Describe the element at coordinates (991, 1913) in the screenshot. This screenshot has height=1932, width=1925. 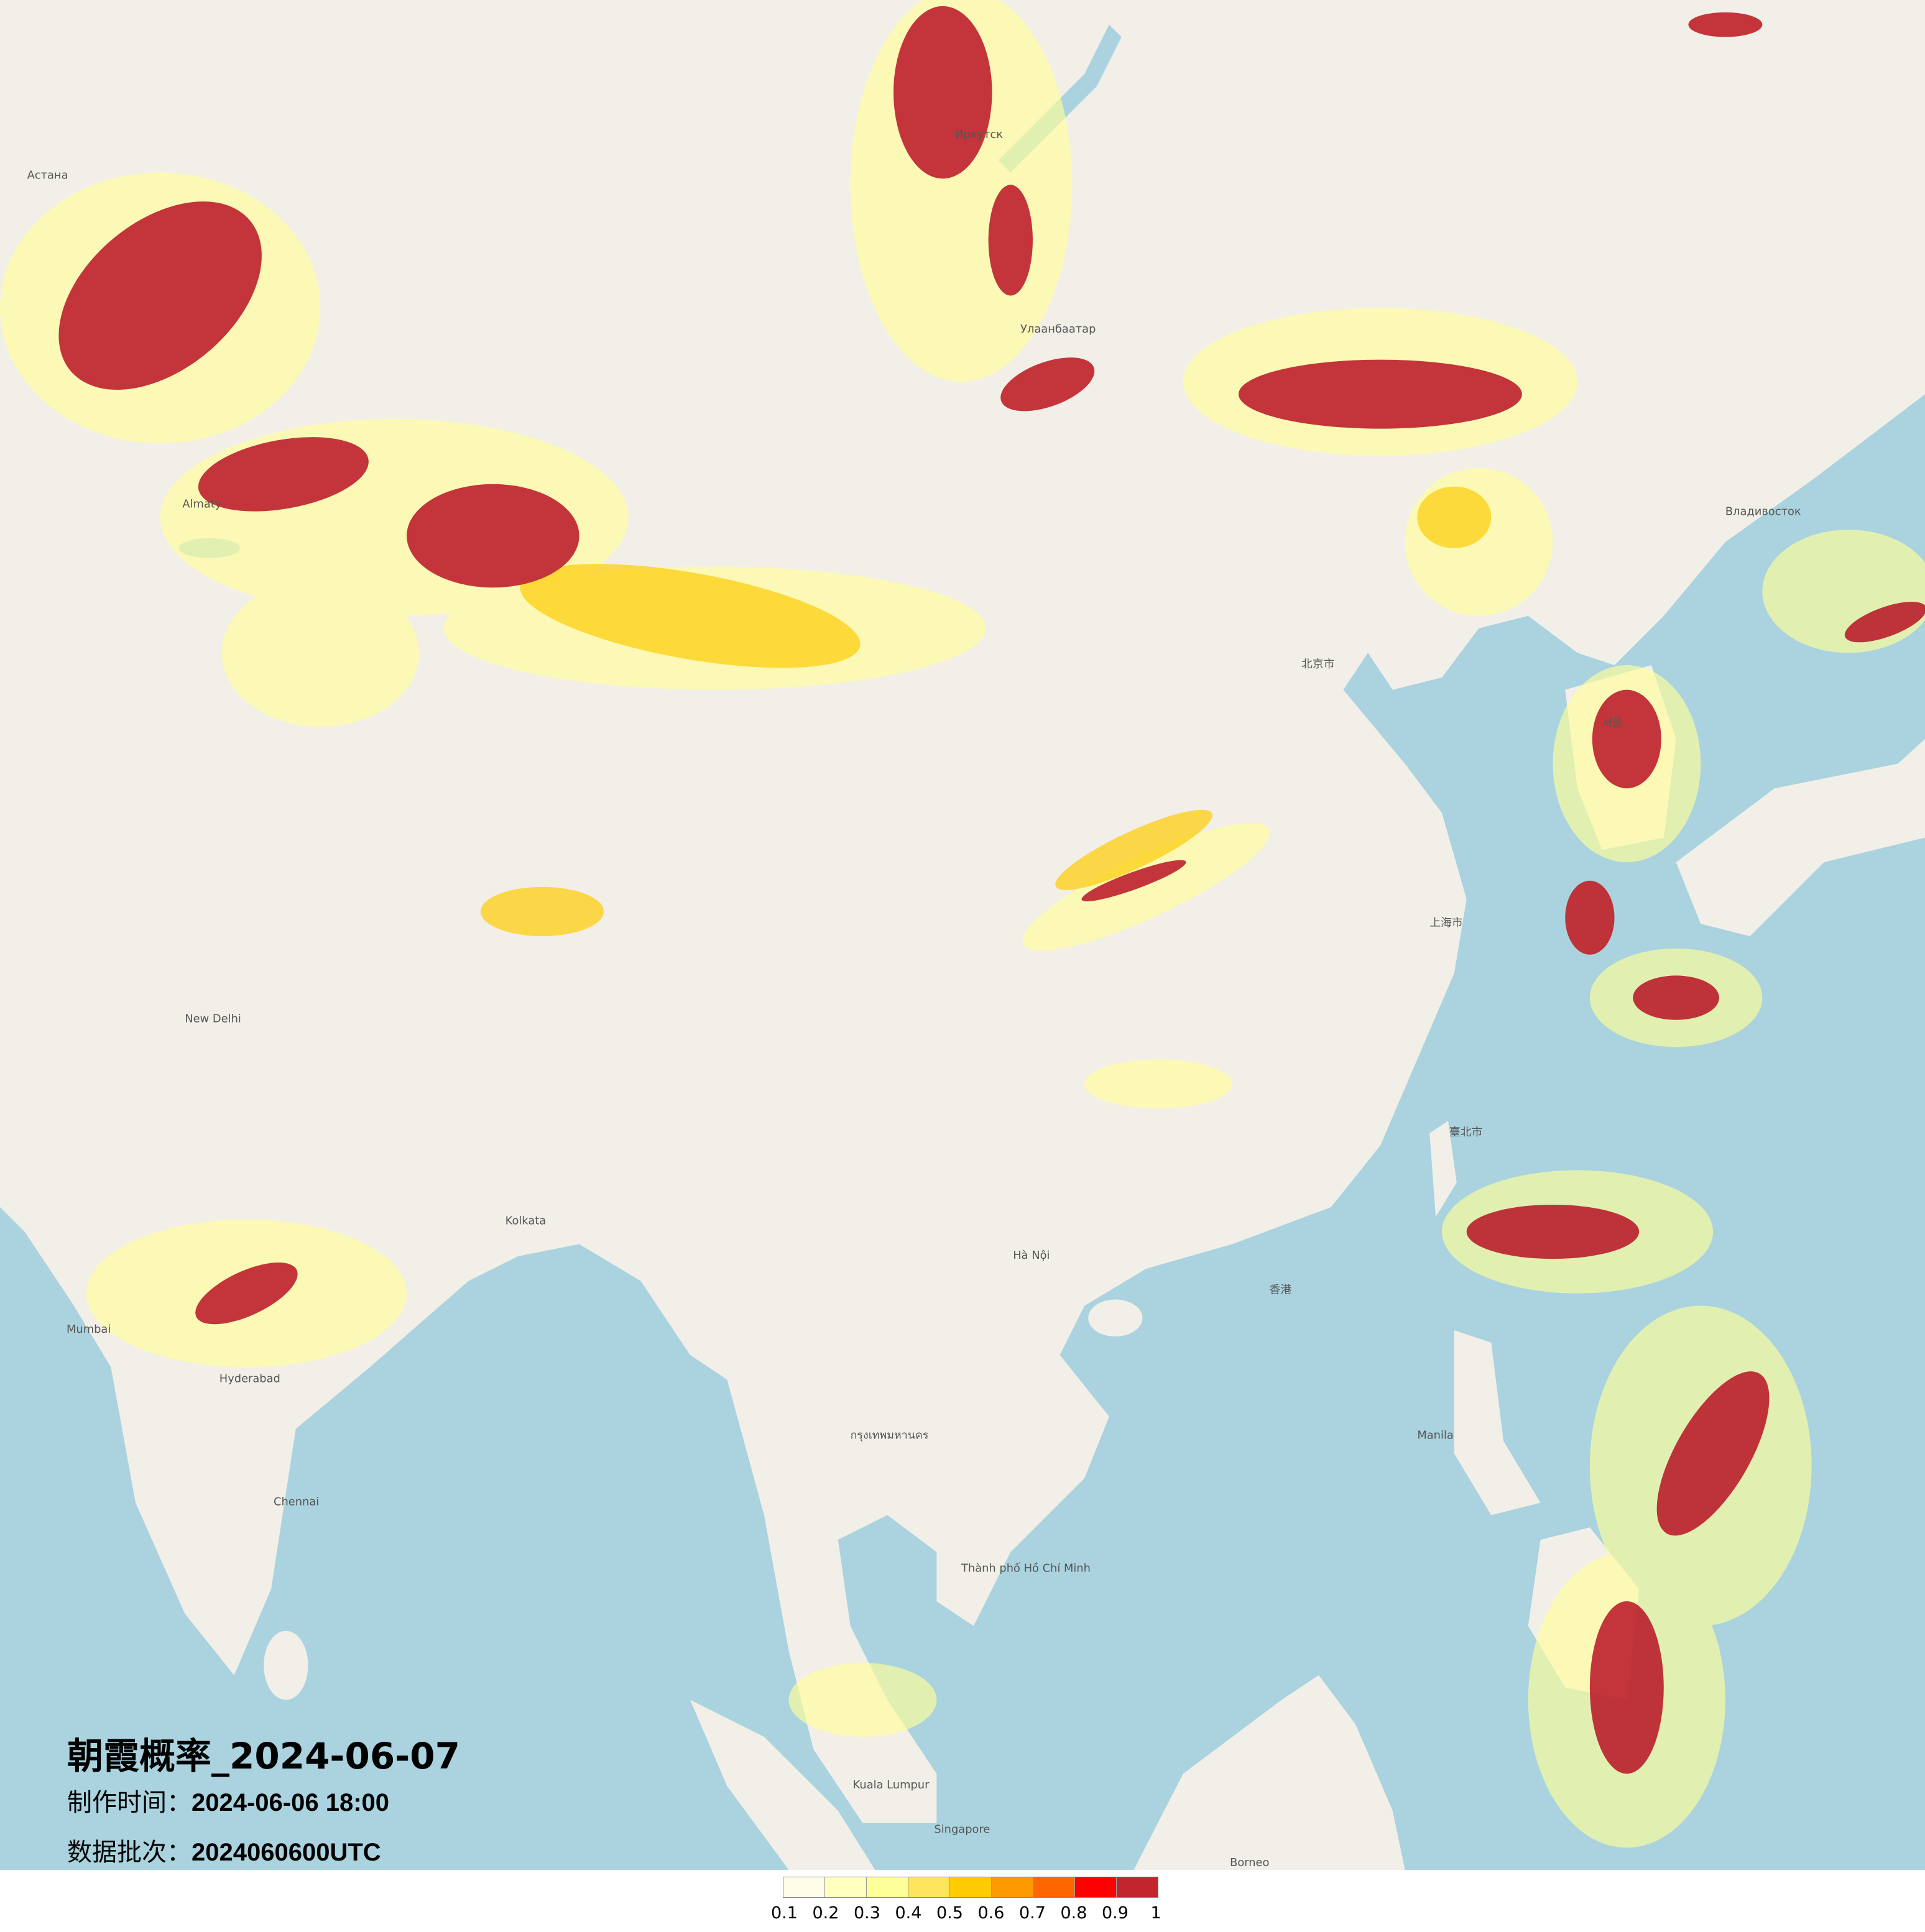
I see `legend-label: 0.6` at that location.